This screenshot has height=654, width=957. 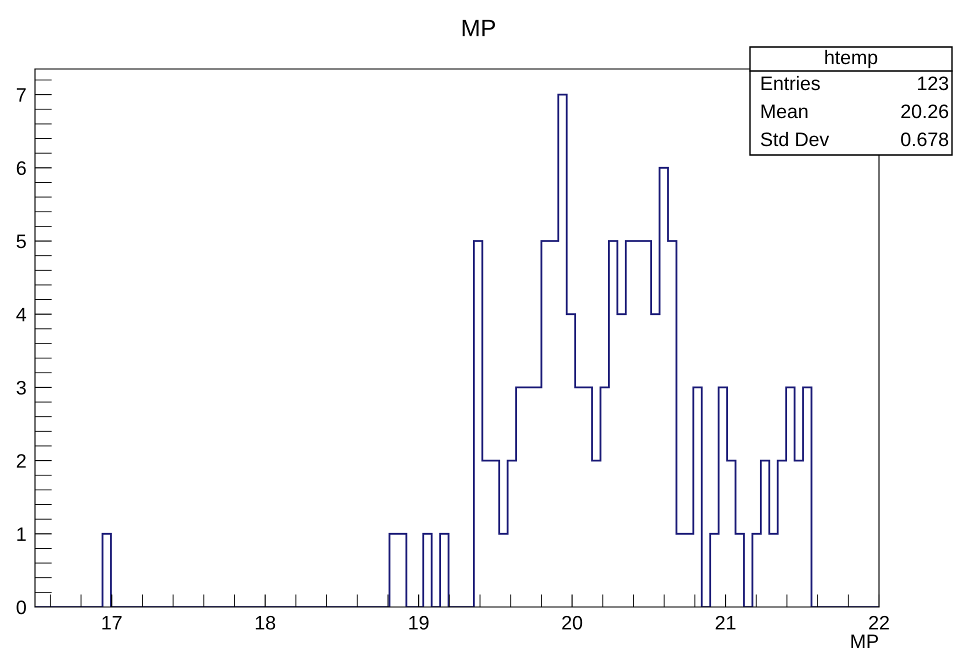 What do you see at coordinates (112, 623) in the screenshot?
I see `x-tick-label: 17` at bounding box center [112, 623].